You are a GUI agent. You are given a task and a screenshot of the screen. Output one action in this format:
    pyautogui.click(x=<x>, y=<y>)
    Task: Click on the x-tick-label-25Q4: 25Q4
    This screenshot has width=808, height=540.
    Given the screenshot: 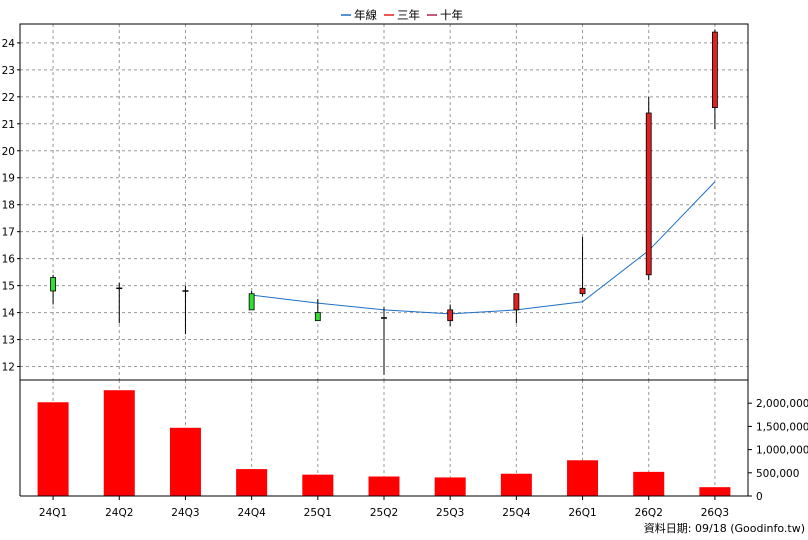 What is the action you would take?
    pyautogui.click(x=516, y=513)
    